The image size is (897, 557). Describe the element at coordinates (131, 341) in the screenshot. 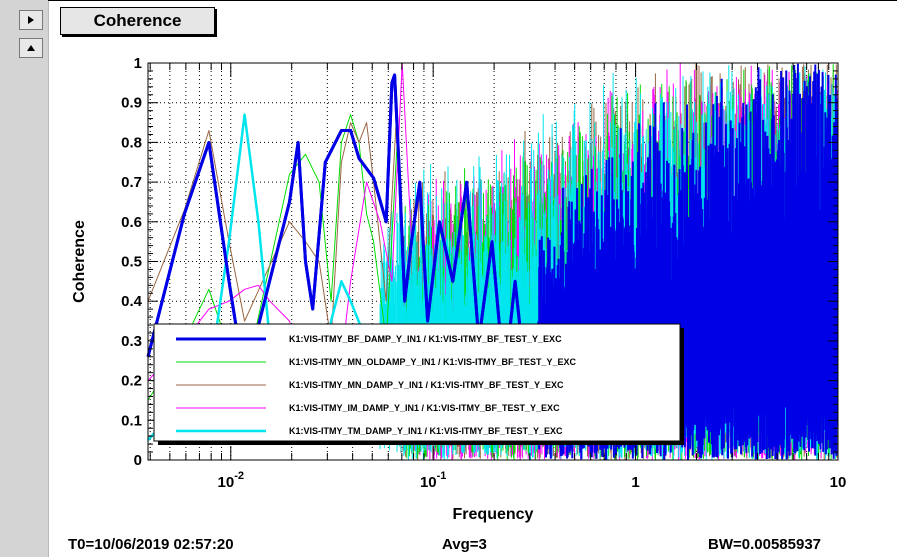

I see `y-tick-label: 0.3` at that location.